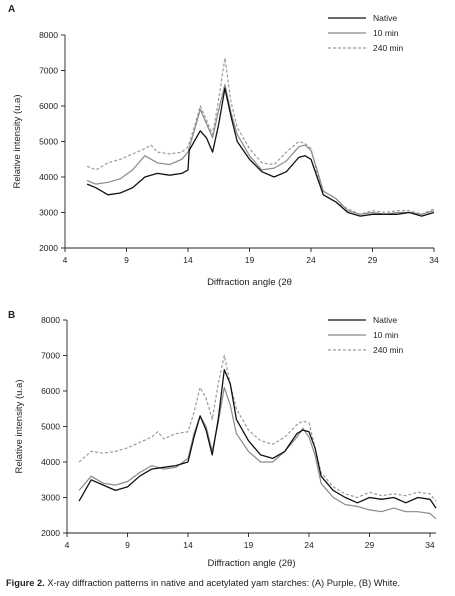  I want to click on x-axis-title: Diffraction angle (2θ), so click(251, 563).